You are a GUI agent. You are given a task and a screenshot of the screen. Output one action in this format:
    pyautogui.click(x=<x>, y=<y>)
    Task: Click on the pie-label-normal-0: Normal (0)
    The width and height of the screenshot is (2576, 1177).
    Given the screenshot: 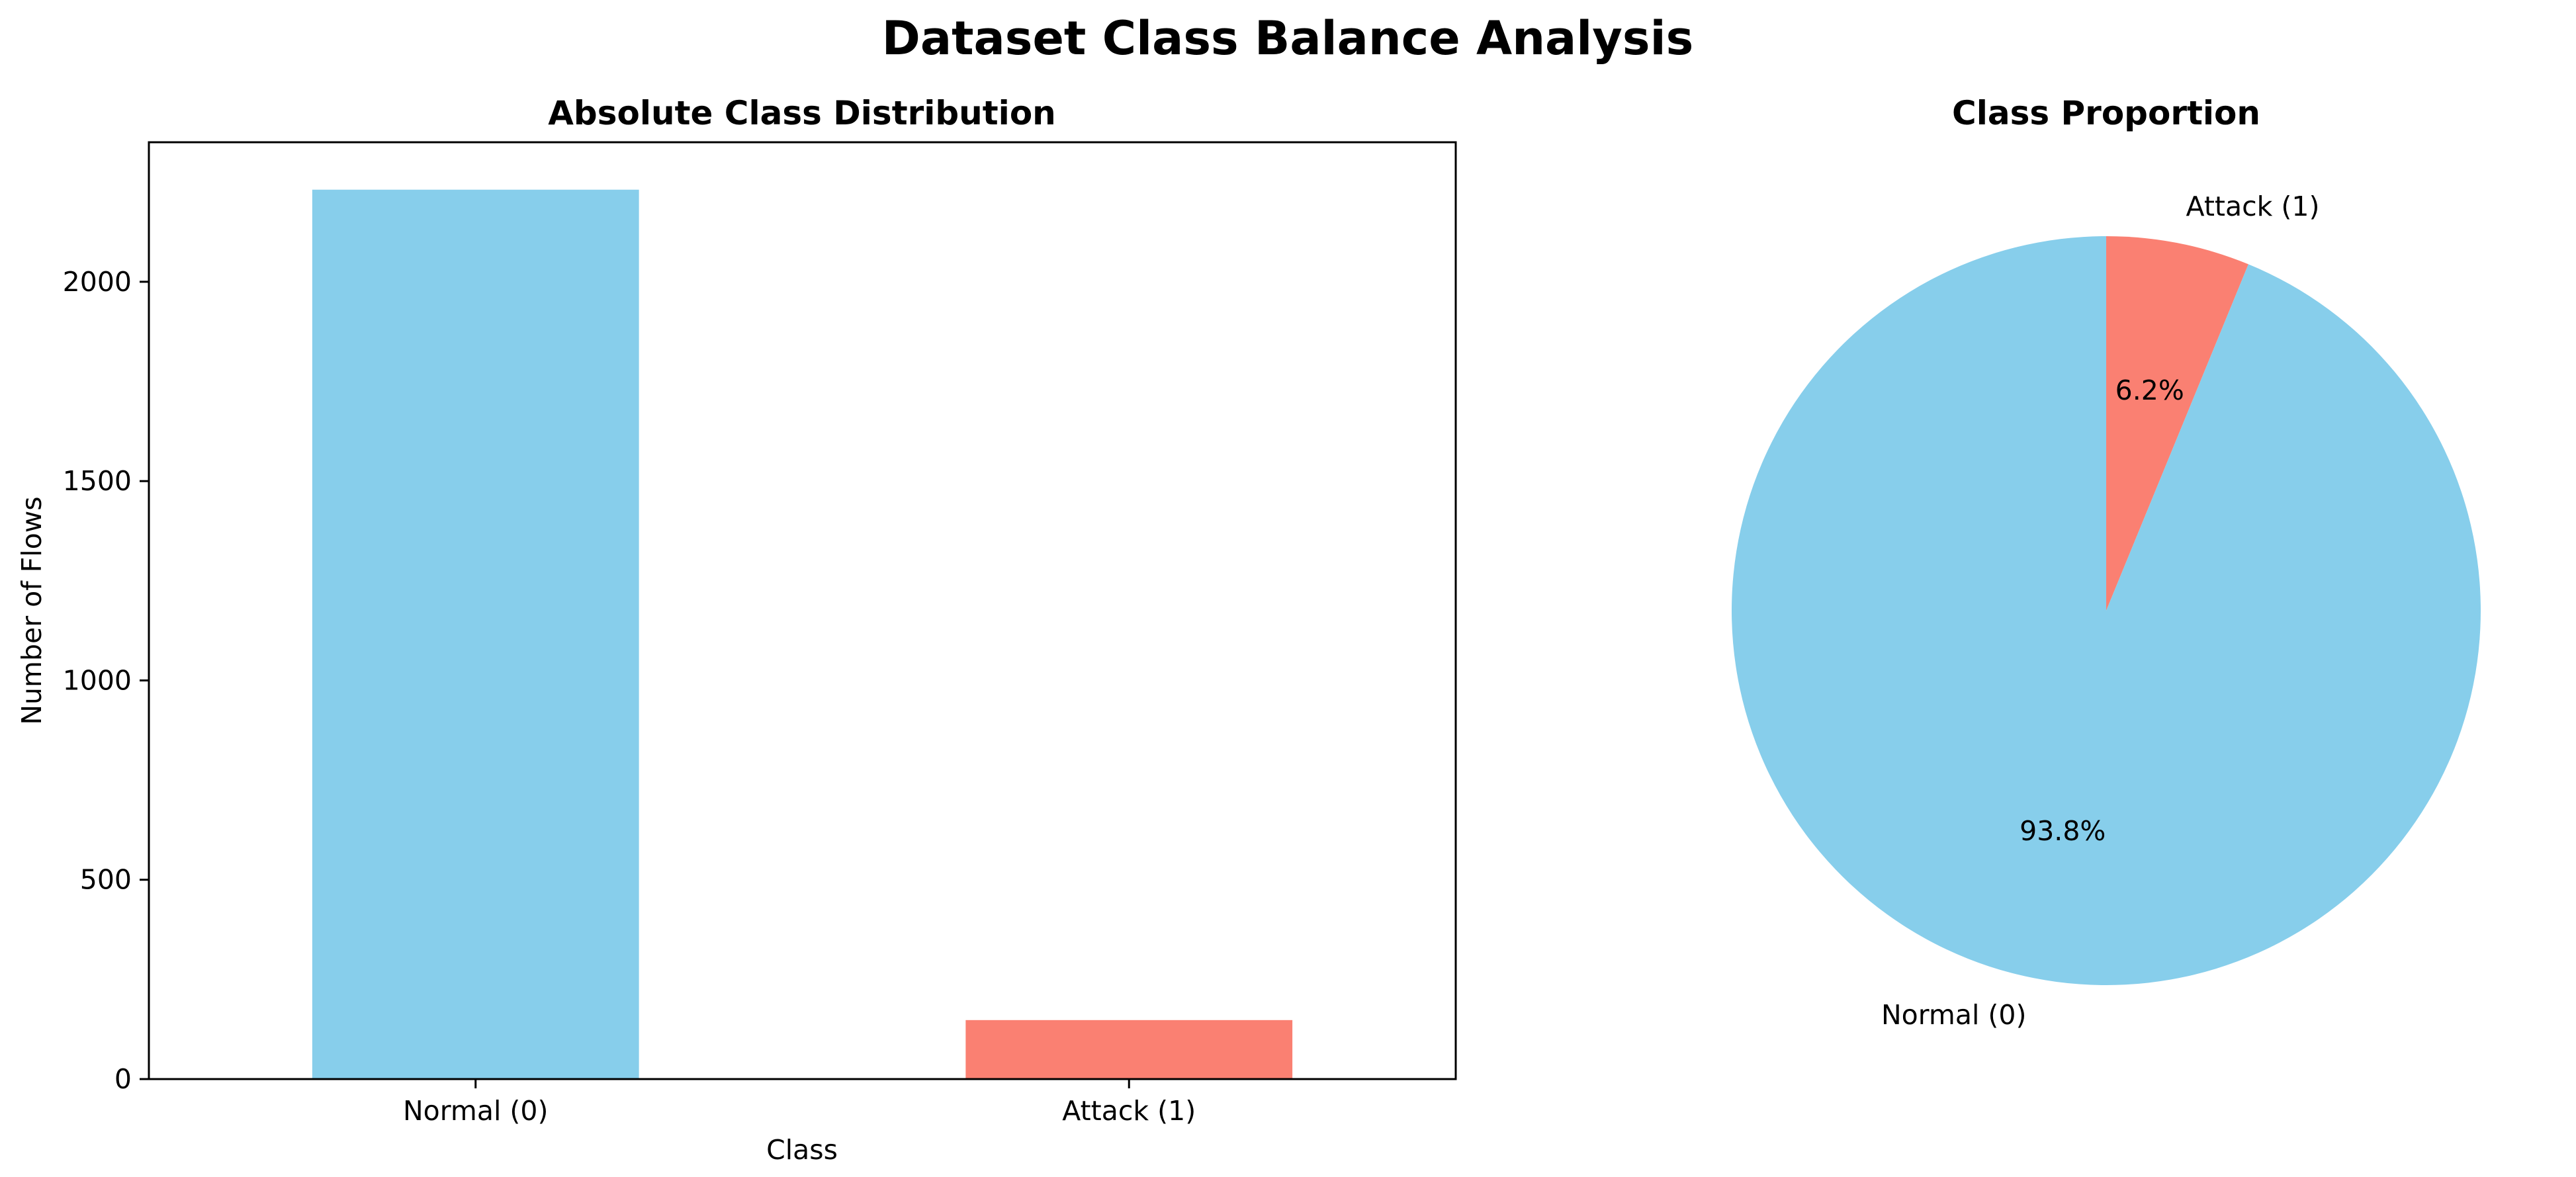 What is the action you would take?
    pyautogui.click(x=1953, y=1015)
    